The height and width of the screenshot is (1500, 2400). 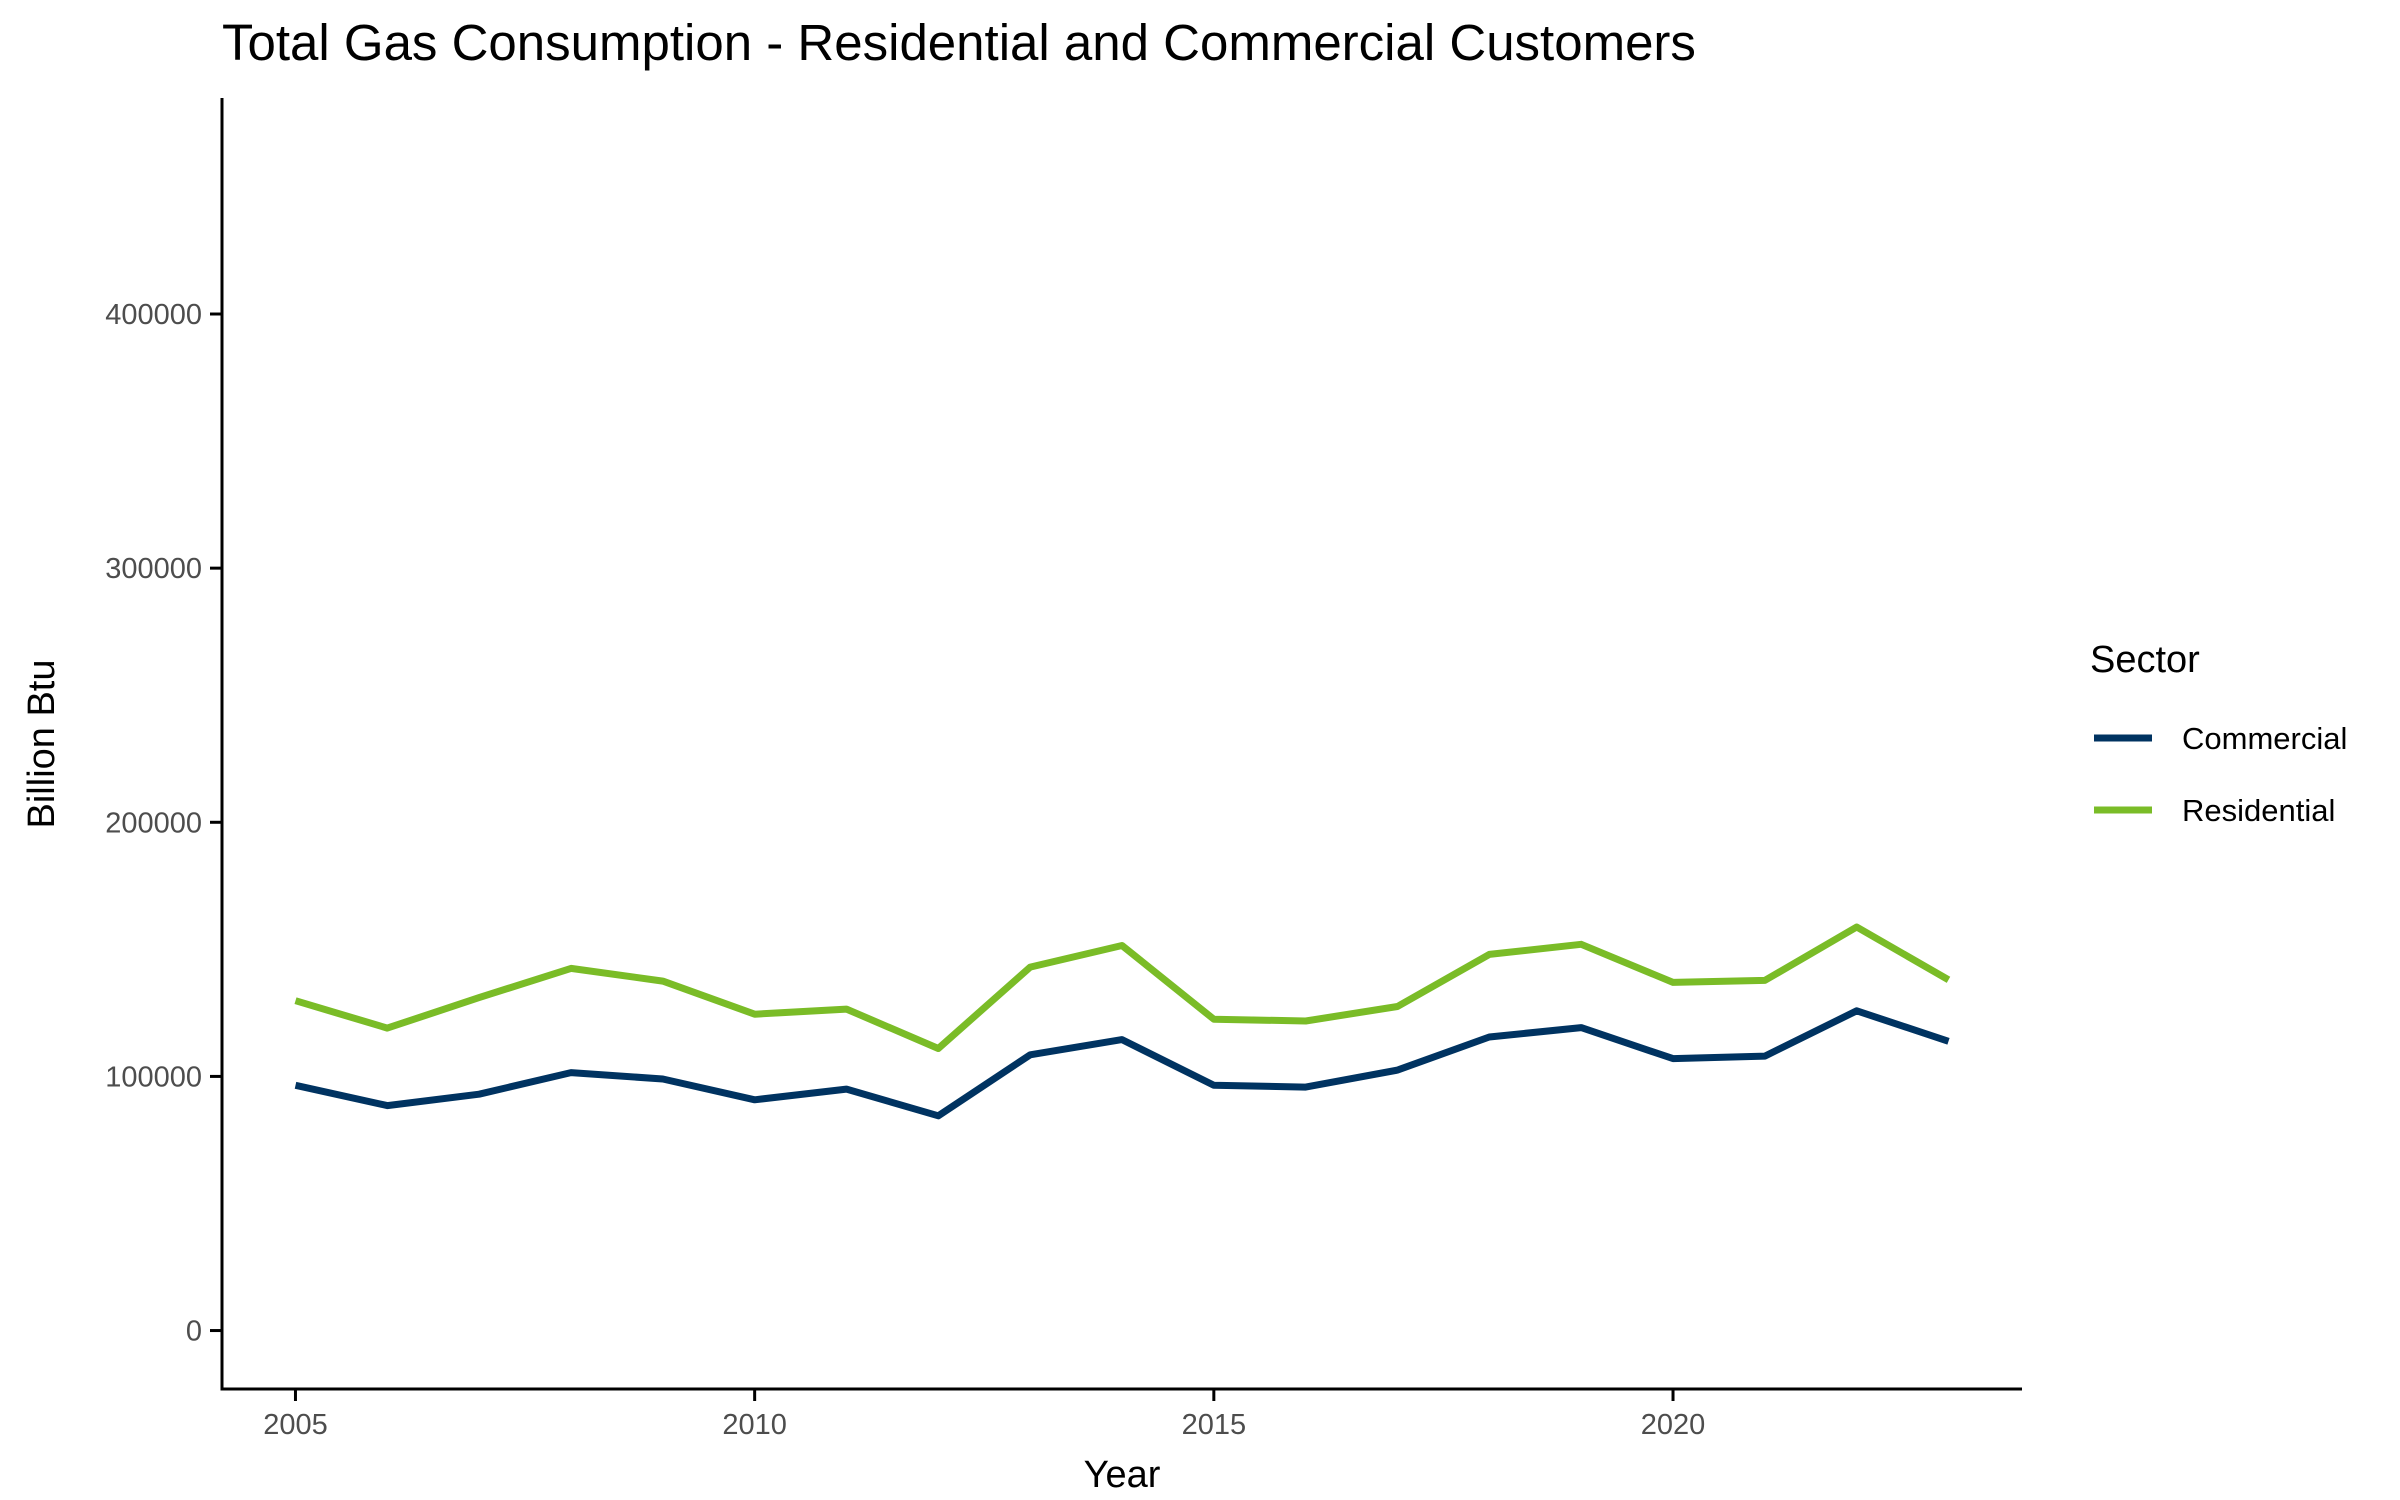 What do you see at coordinates (1122, 987) in the screenshot?
I see `series-line-residential` at bounding box center [1122, 987].